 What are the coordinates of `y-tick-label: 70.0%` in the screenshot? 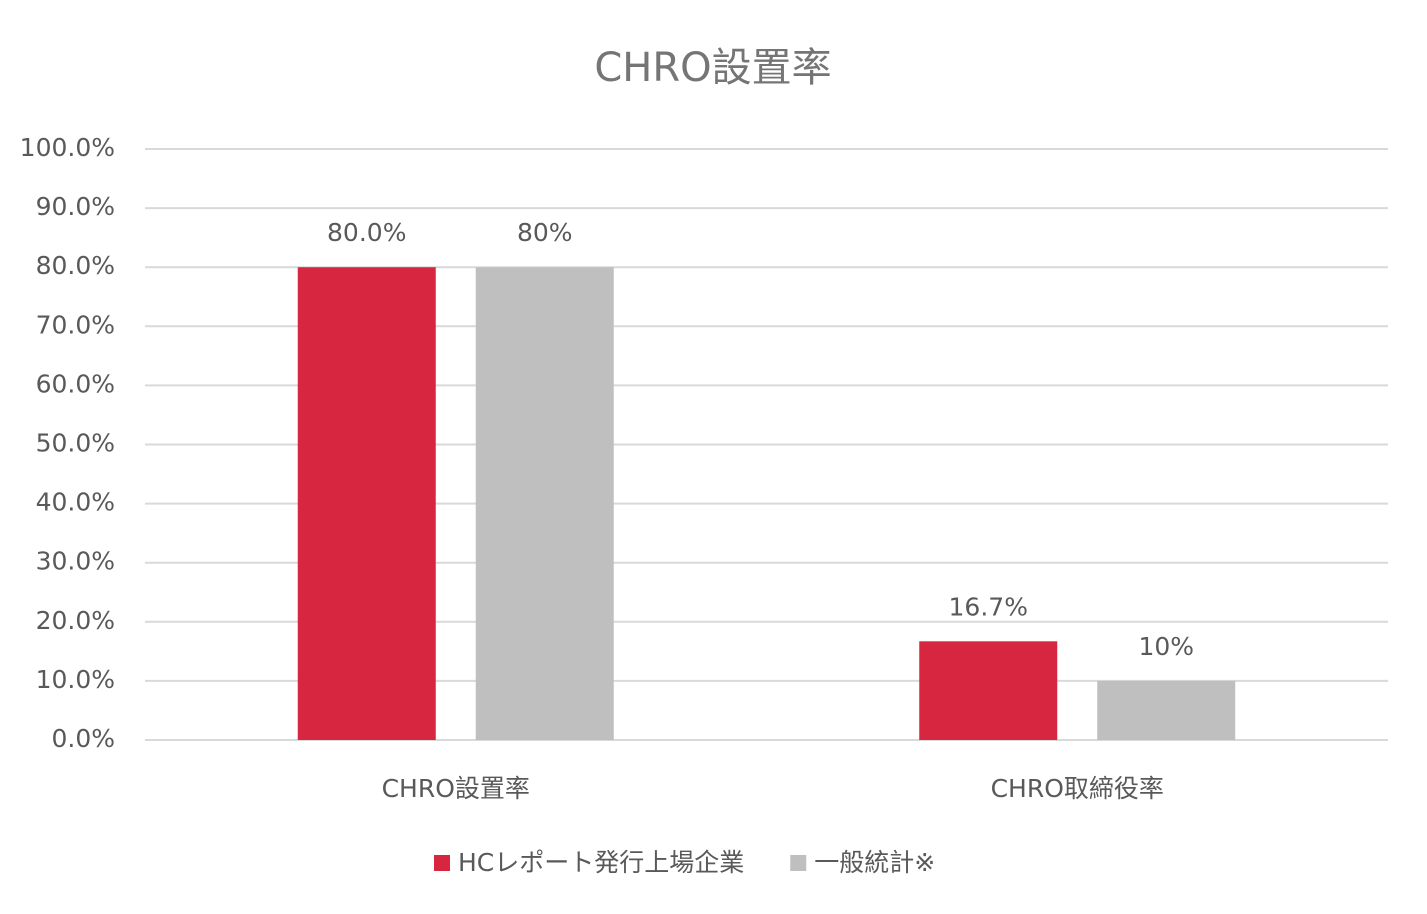 It's located at (75, 324).